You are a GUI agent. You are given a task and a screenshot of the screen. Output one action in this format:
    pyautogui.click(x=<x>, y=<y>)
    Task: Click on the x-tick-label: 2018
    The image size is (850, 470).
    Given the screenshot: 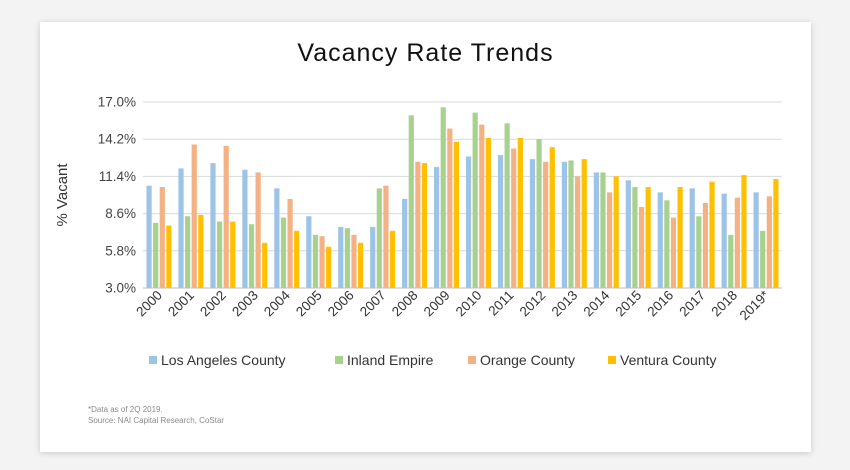 What is the action you would take?
    pyautogui.click(x=724, y=304)
    